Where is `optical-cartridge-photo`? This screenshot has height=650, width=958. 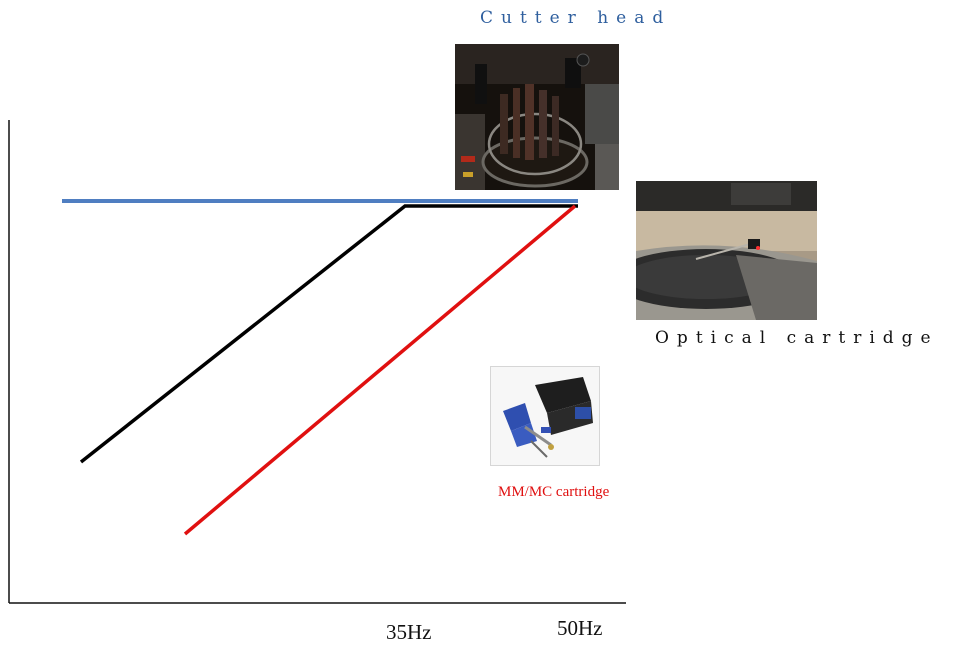 optical-cartridge-photo is located at coordinates (726, 250).